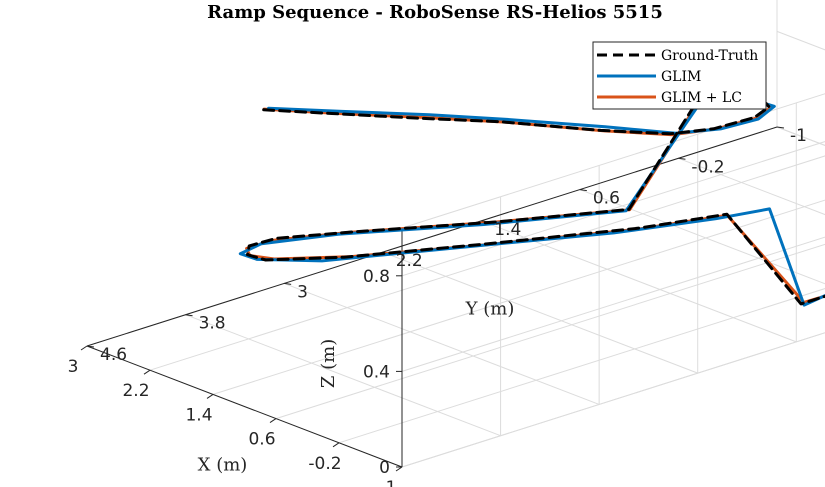 This screenshot has height=487, width=825. What do you see at coordinates (212, 324) in the screenshot?
I see `y-tick-label-6: 3.8` at bounding box center [212, 324].